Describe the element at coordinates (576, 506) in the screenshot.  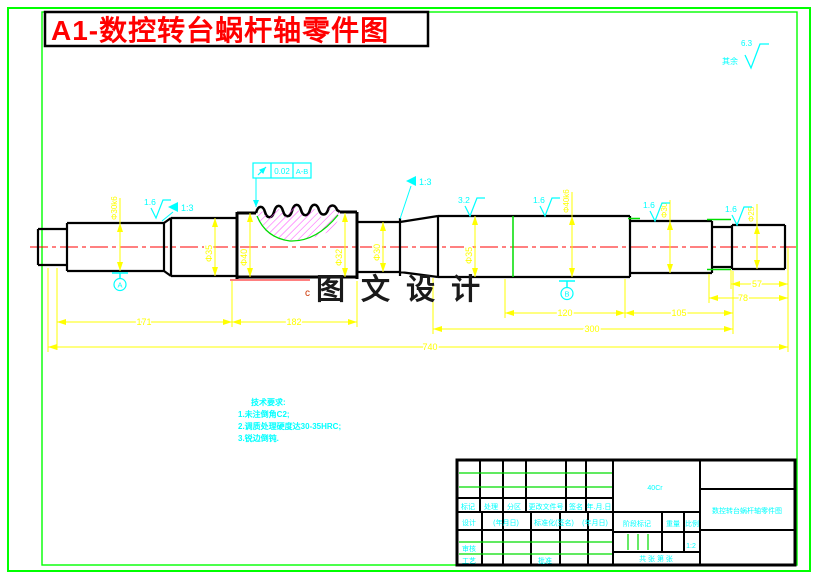
I see `tb-header-sign: 签名` at that location.